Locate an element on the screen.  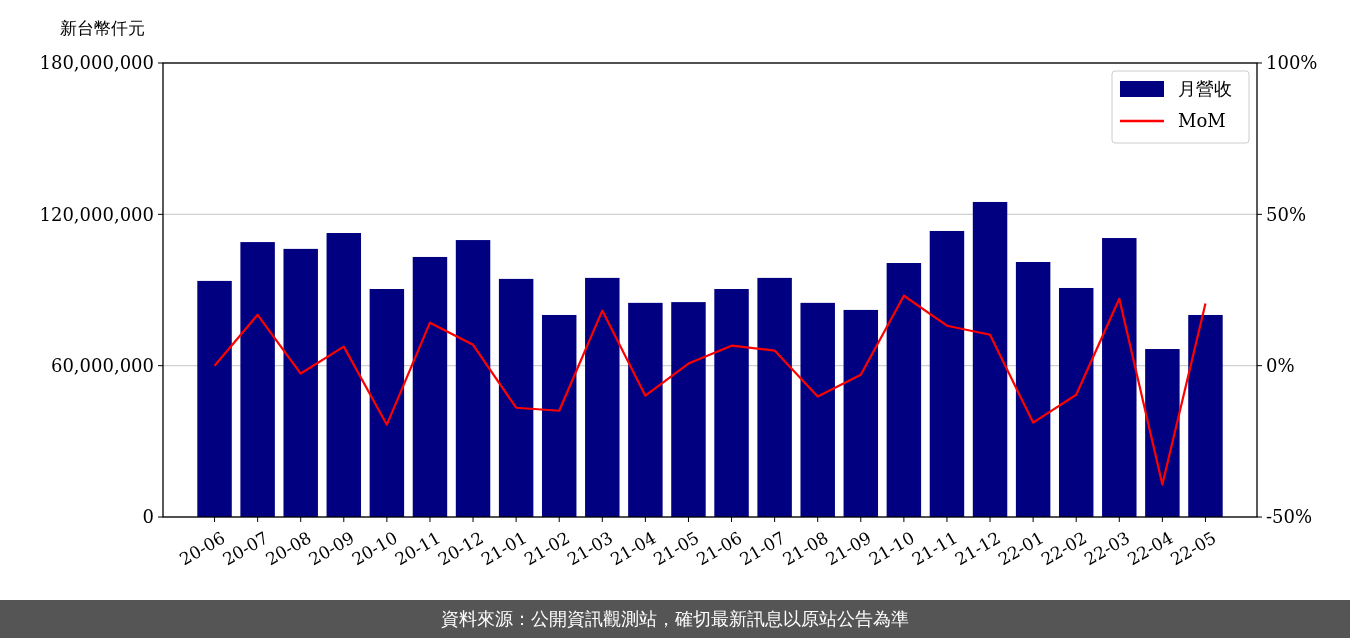
y2-tick-label: 0% is located at coordinates (1280, 365).